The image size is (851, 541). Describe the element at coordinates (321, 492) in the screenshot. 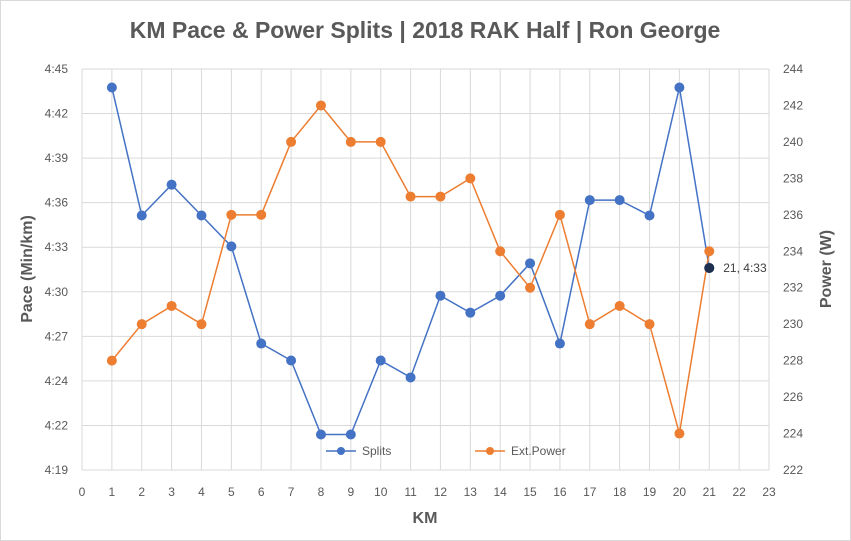

I see `x-tick-label: 8` at that location.